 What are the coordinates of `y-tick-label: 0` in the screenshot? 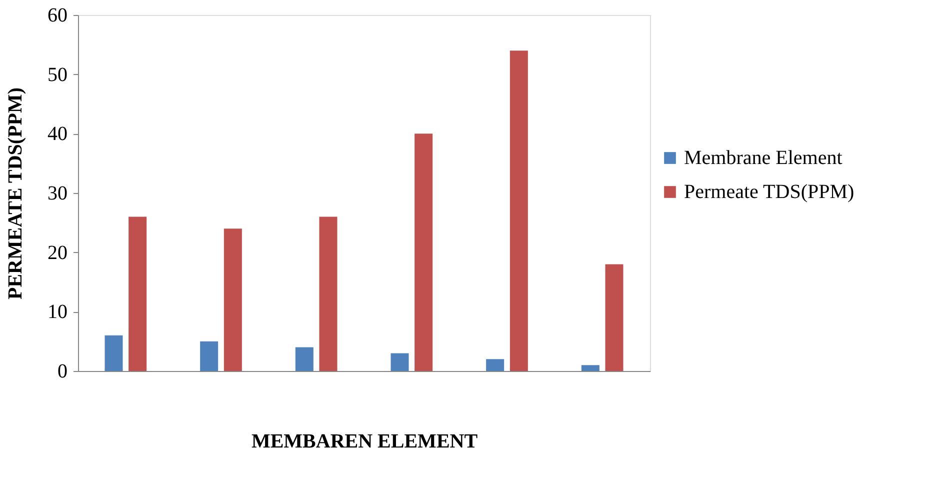 It's located at (63, 371).